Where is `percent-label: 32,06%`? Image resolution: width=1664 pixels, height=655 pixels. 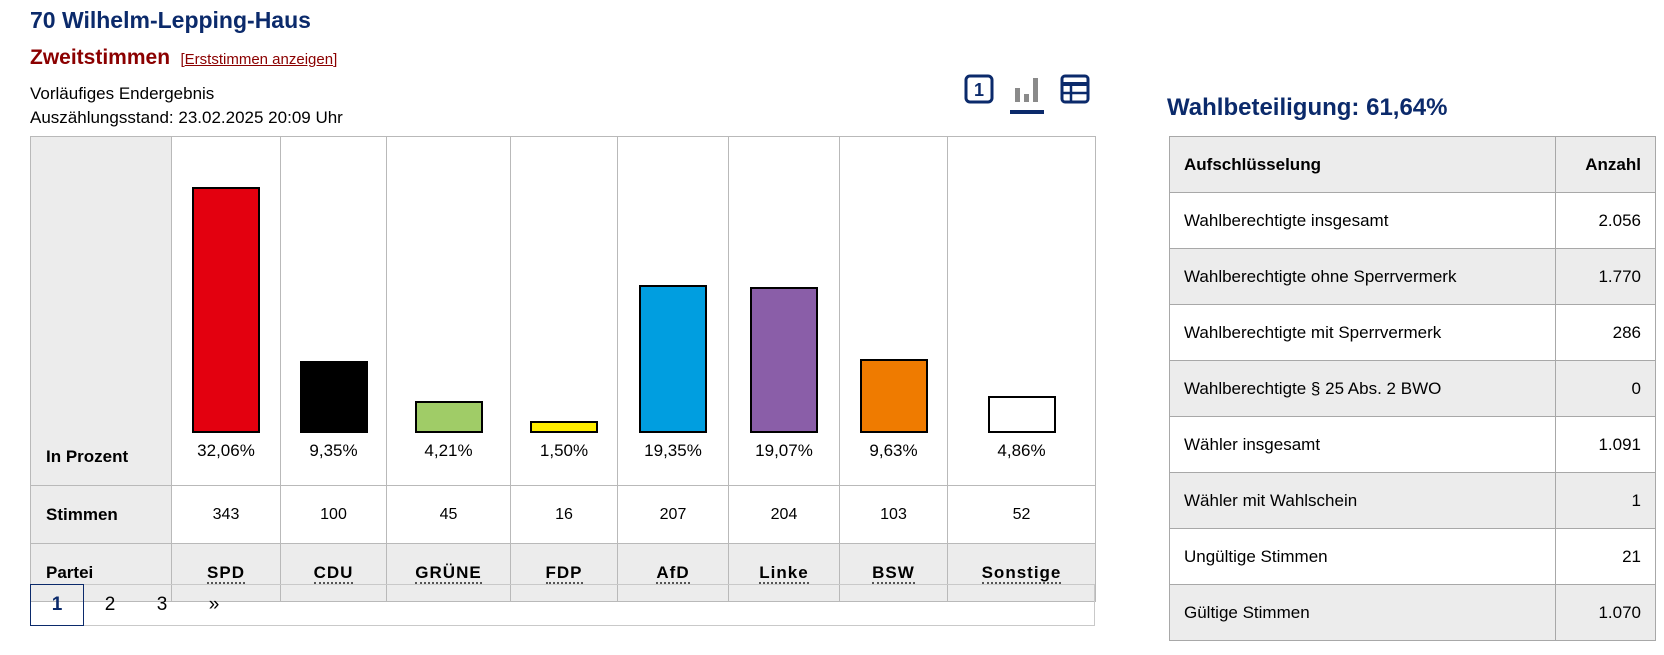
percent-label: 32,06% is located at coordinates (226, 450).